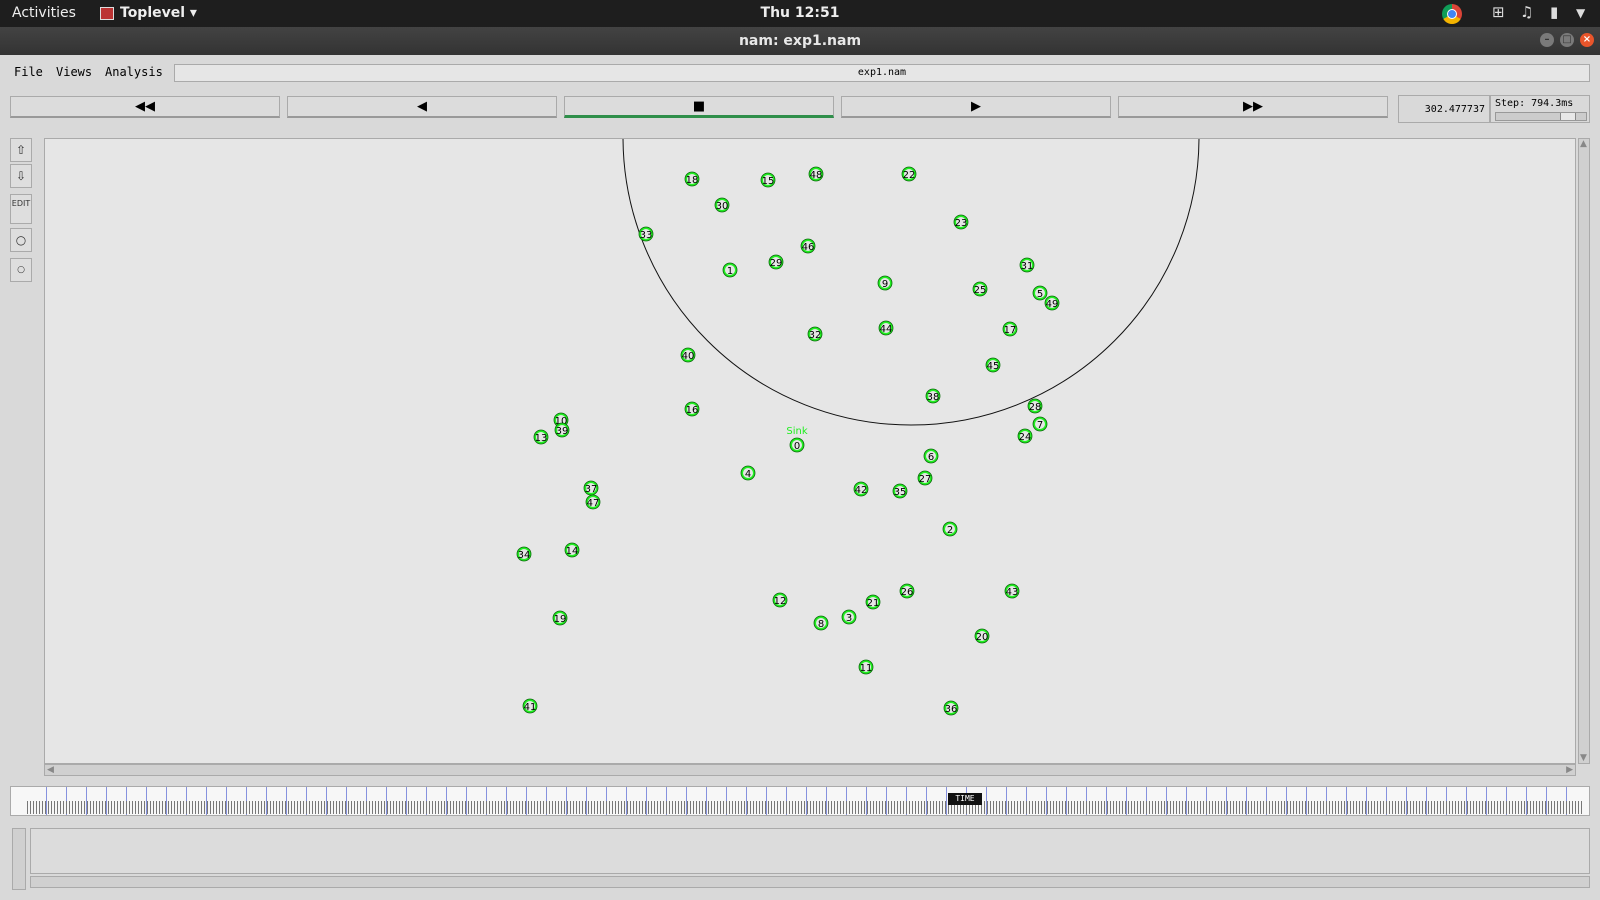  Describe the element at coordinates (1583, 144) in the screenshot. I see `scroll-up-icon: ▲` at that location.